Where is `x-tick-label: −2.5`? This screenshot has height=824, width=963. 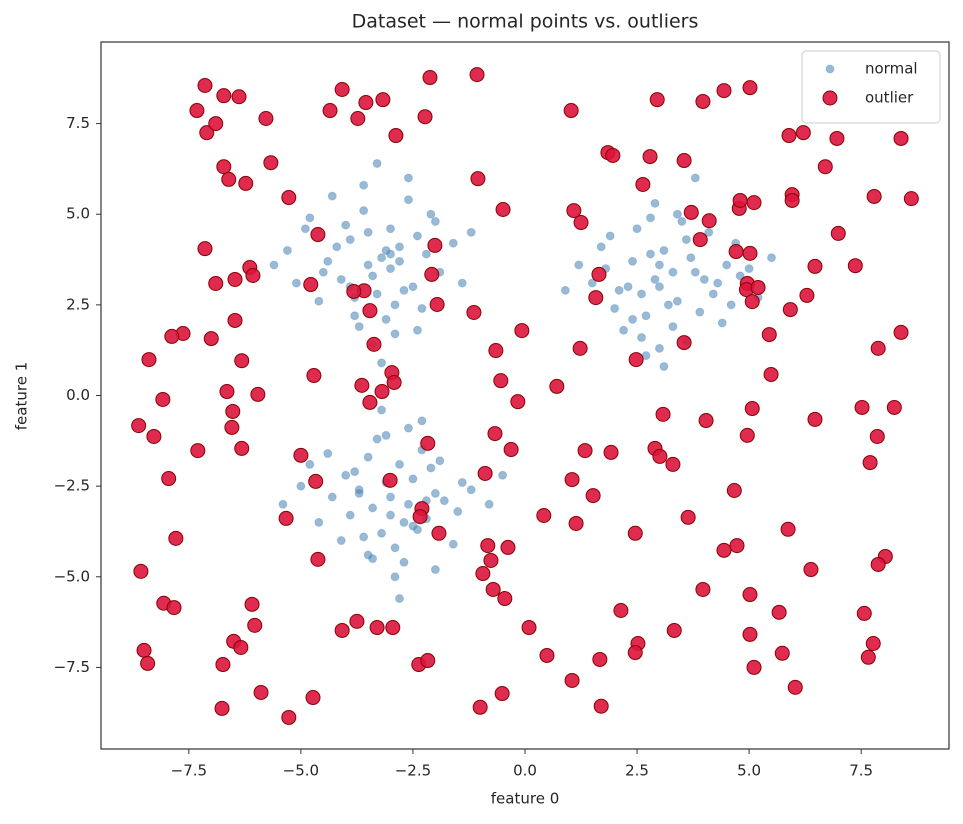
x-tick-label: −2.5 is located at coordinates (413, 771).